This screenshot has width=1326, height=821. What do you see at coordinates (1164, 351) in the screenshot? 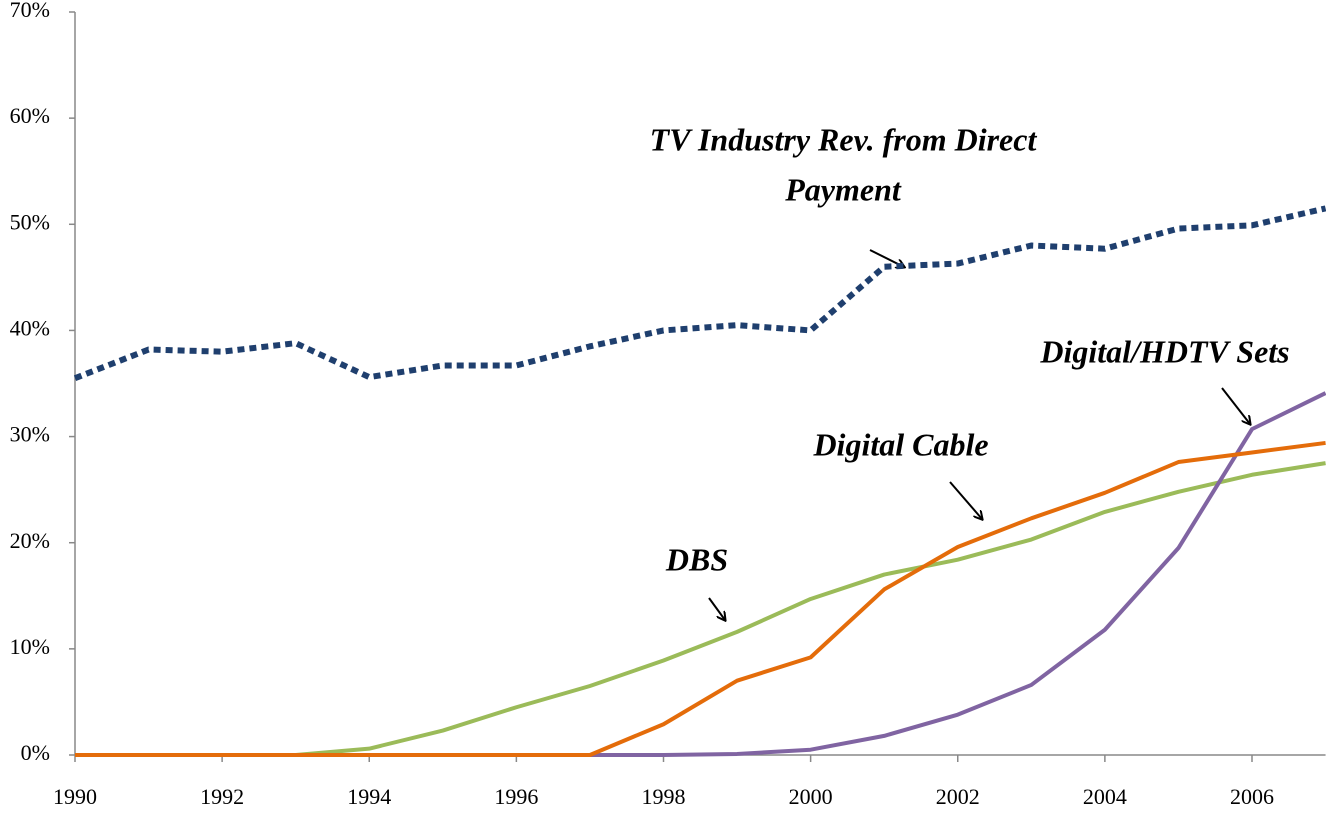
I see `annotation: Digital/HDTV Sets` at bounding box center [1164, 351].